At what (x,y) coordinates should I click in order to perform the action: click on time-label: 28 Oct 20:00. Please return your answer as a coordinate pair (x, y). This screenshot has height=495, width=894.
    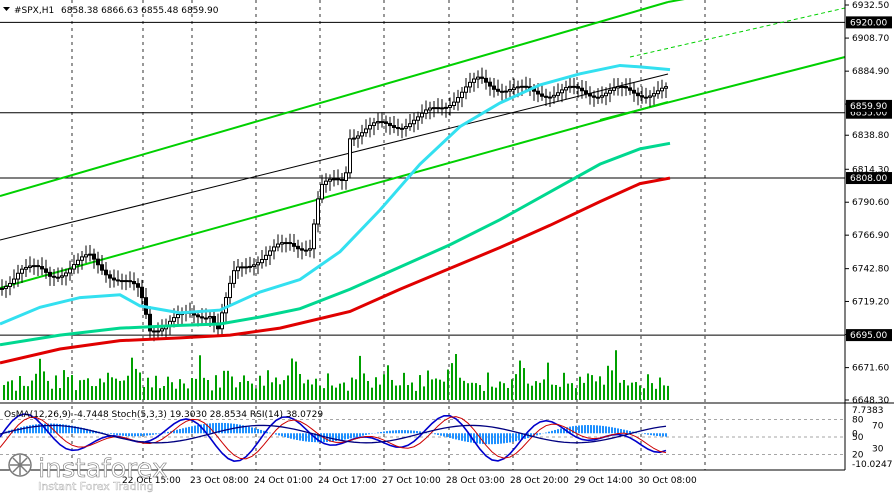
    Looking at the image, I should click on (539, 481).